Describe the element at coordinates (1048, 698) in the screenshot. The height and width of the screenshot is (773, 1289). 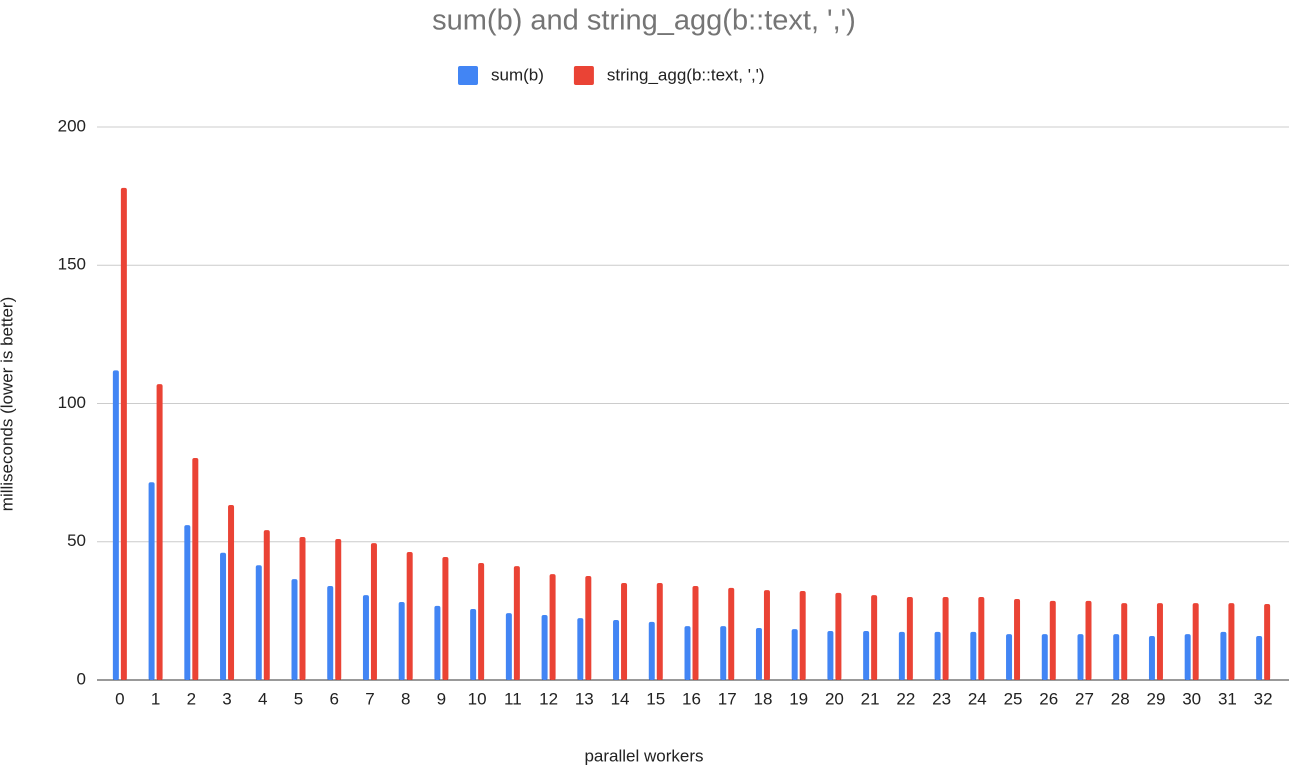
I see `x-tick-label: 26` at that location.